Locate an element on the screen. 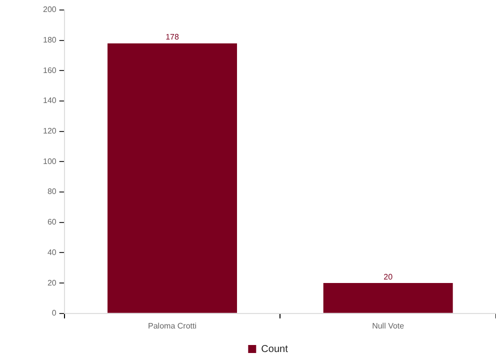  y-tick-label: 140 is located at coordinates (49, 101).